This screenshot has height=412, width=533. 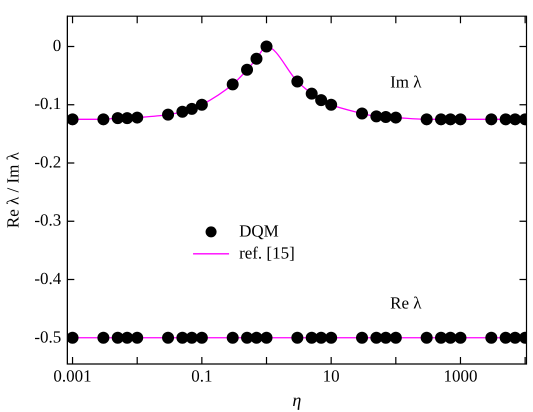 I want to click on x-axis-title: η, so click(x=297, y=400).